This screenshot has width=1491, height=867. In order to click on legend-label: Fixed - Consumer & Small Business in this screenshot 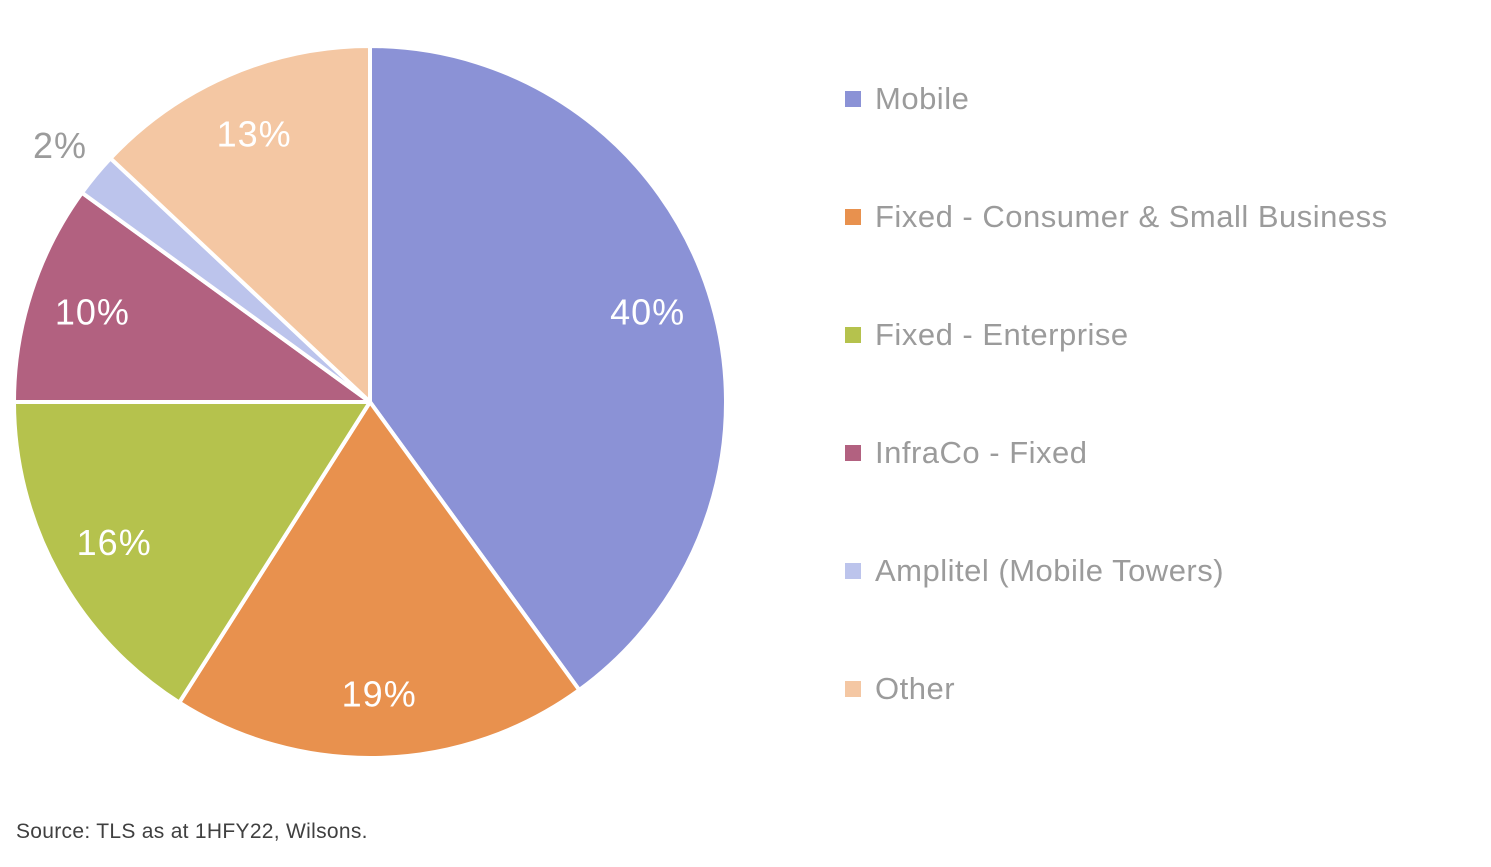, I will do `click(1131, 216)`.